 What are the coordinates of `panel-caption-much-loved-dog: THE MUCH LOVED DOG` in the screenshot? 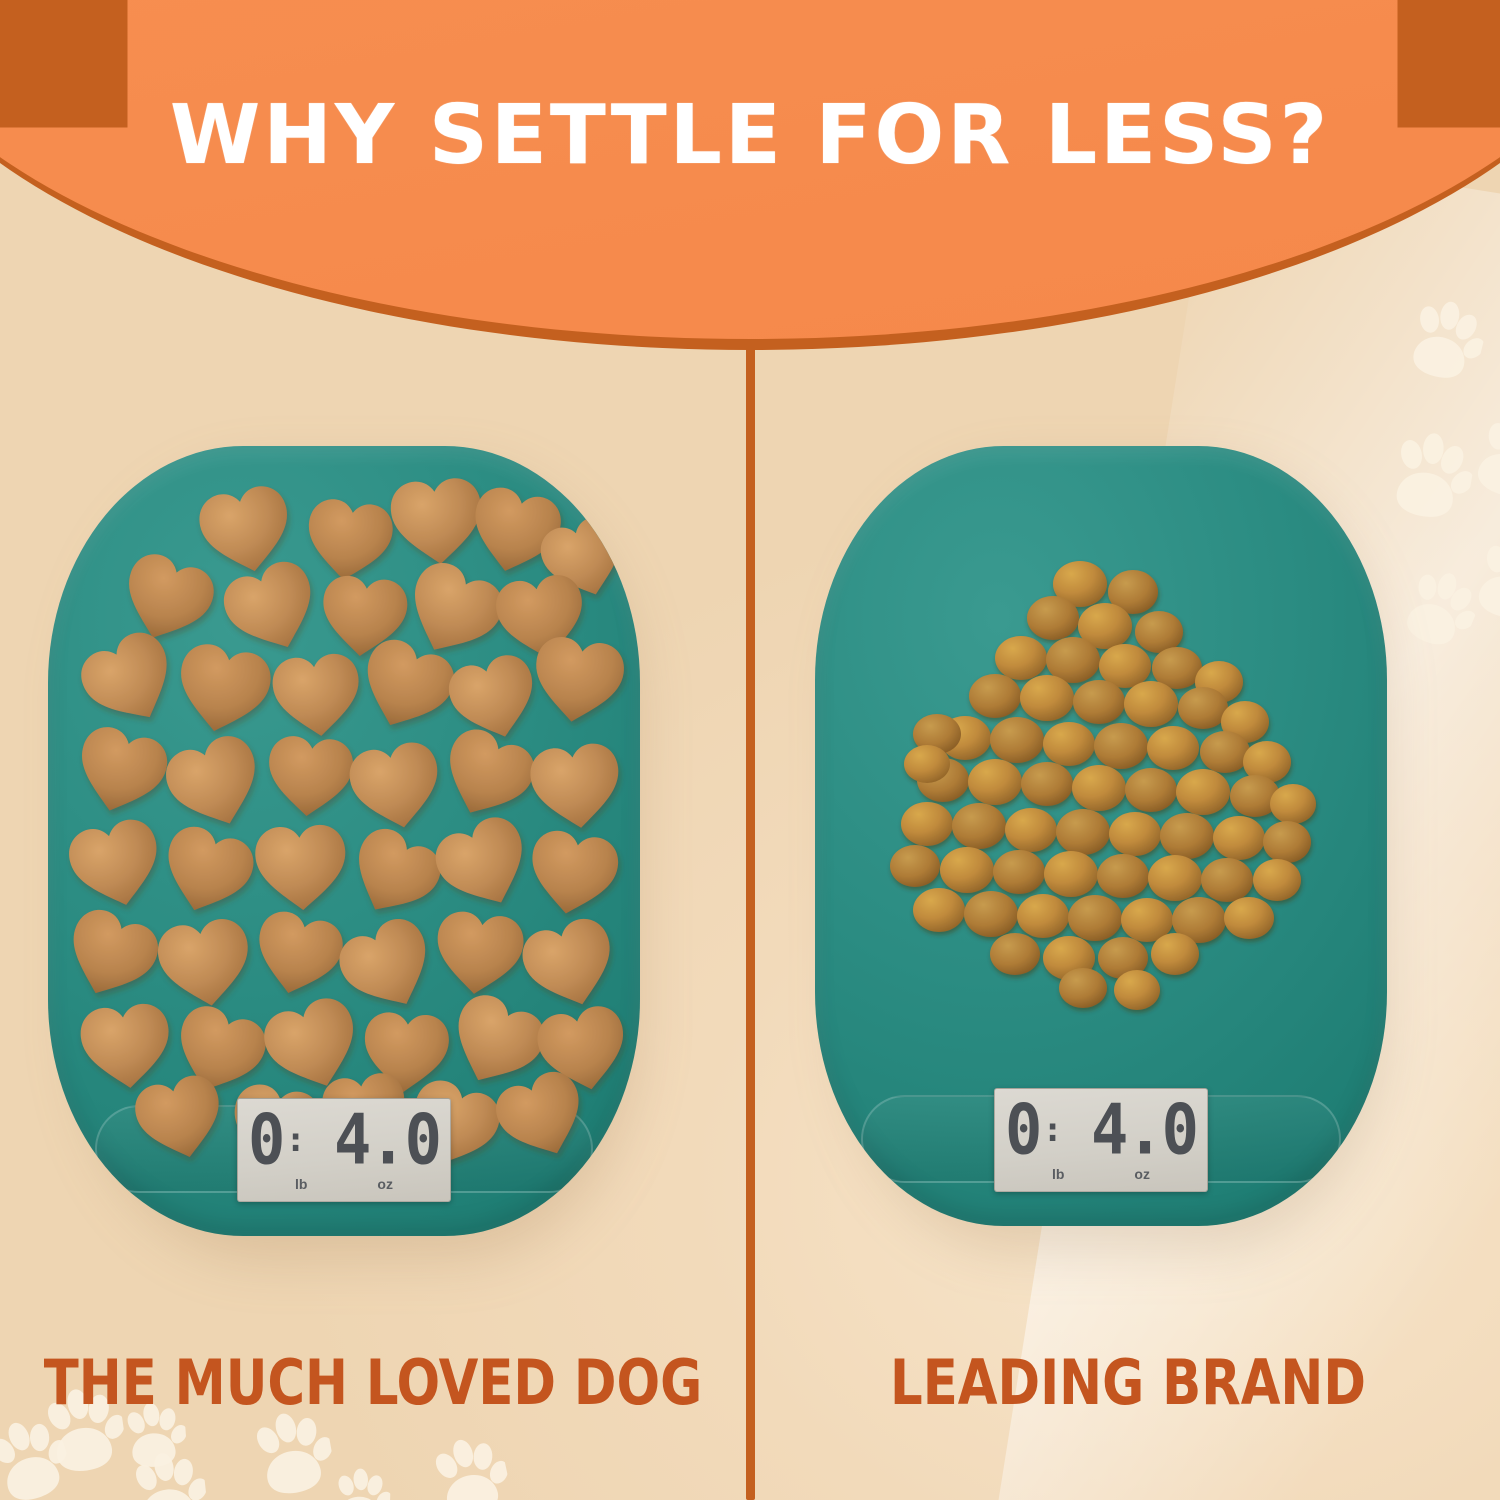 It's located at (373, 1382).